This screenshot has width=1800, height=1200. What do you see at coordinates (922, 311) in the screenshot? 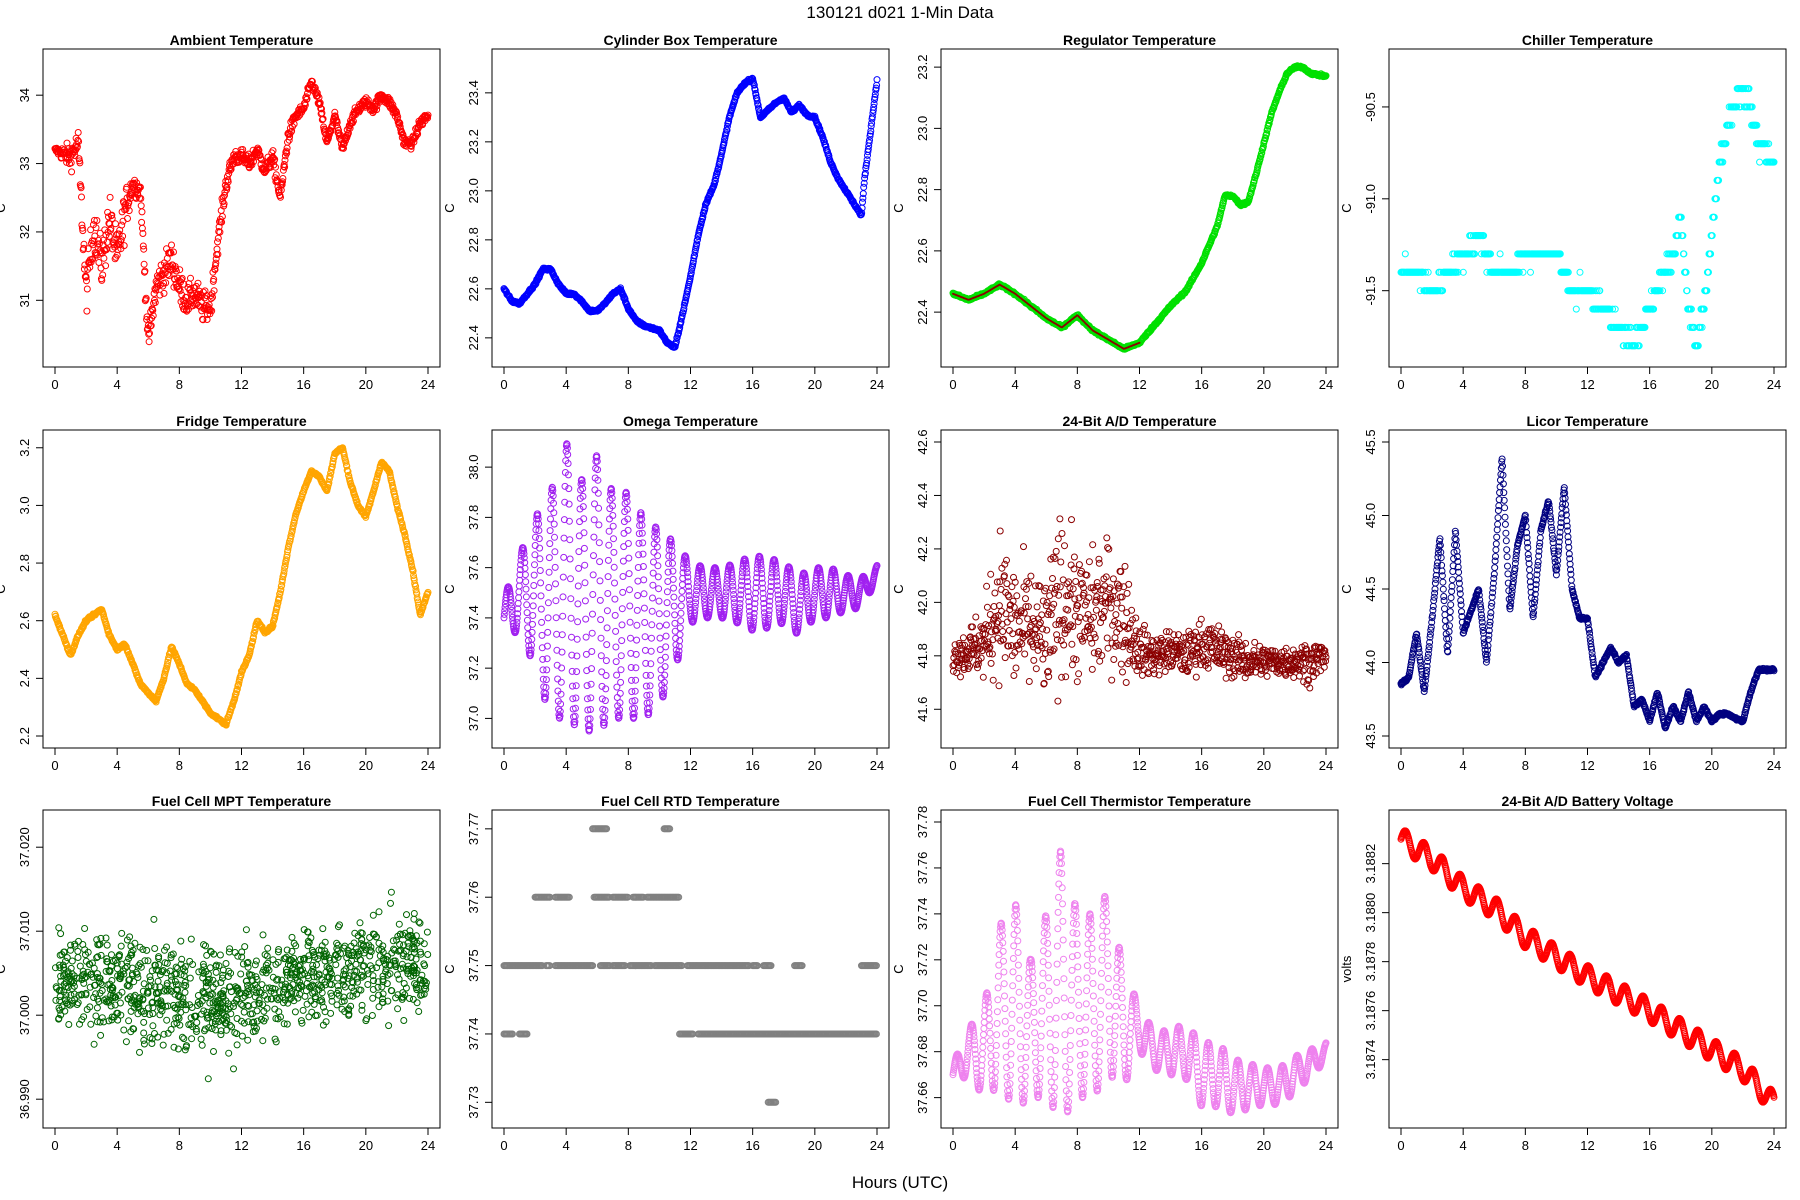
I see `panel-regulator-temperature-ytick-label: 22.4` at bounding box center [922, 311].